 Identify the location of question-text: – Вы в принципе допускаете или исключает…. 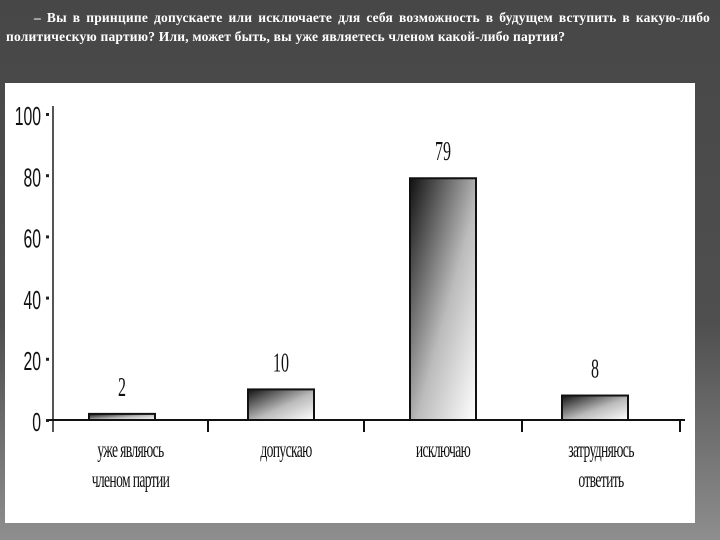
(358, 27).